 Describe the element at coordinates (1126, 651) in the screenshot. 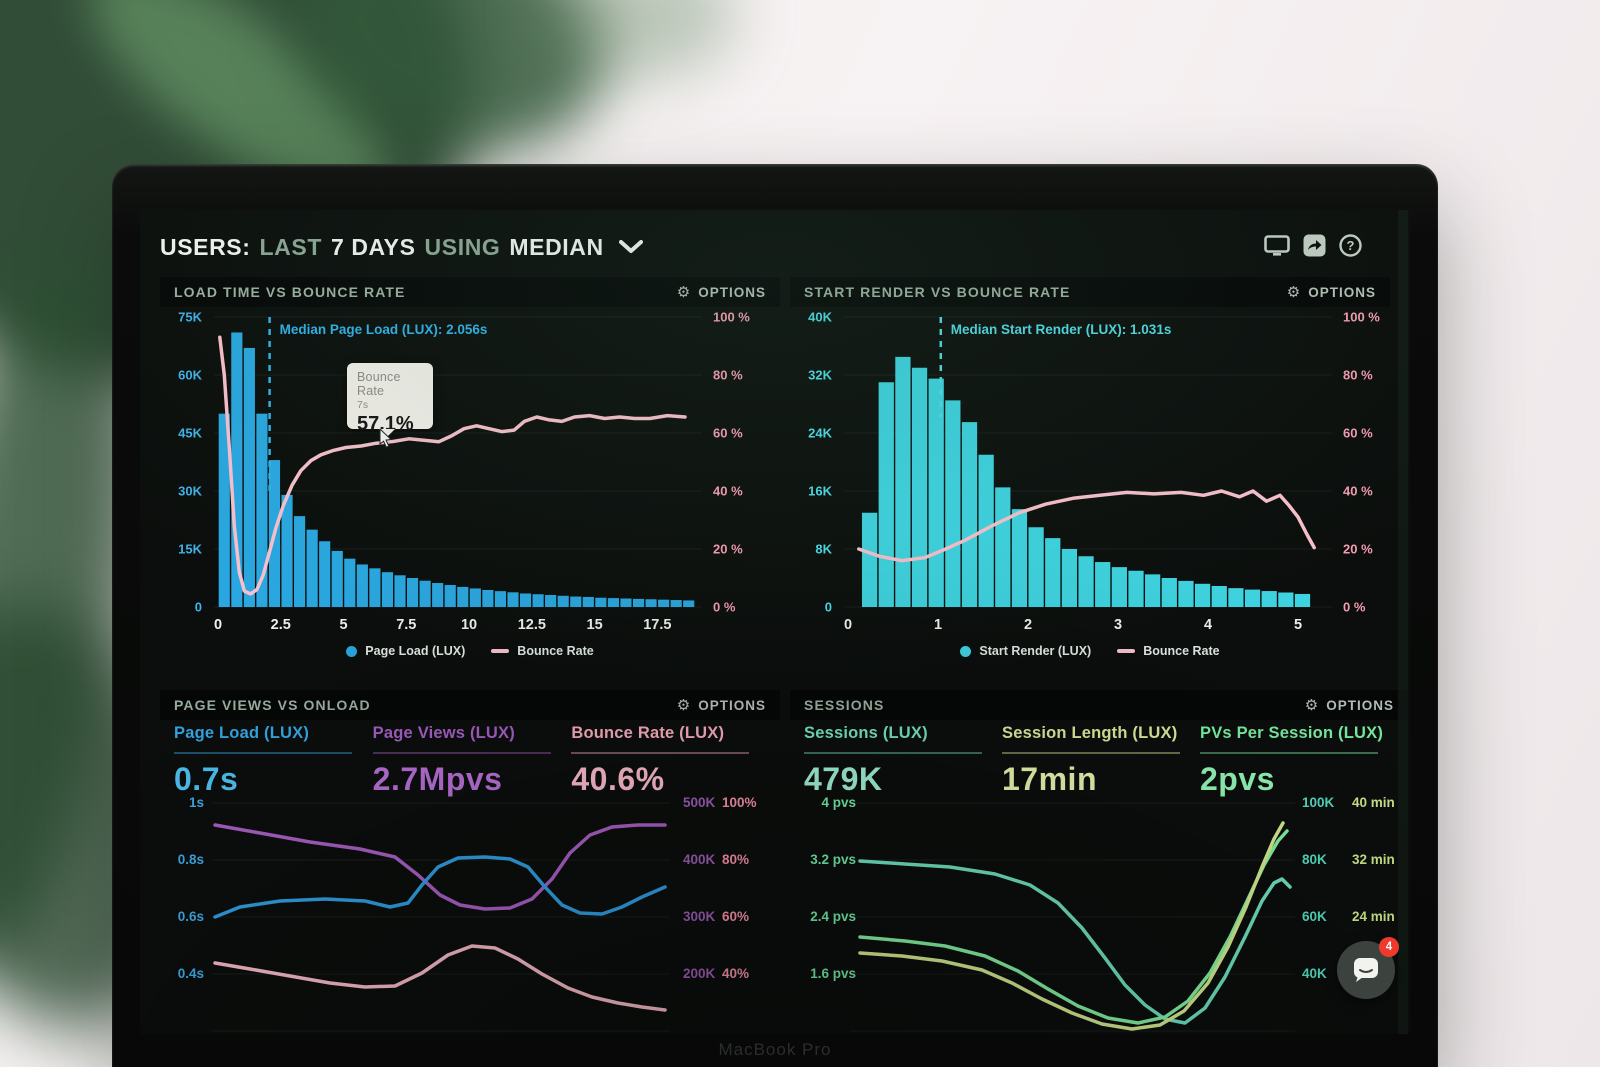

I see `legend-dash-icon` at that location.